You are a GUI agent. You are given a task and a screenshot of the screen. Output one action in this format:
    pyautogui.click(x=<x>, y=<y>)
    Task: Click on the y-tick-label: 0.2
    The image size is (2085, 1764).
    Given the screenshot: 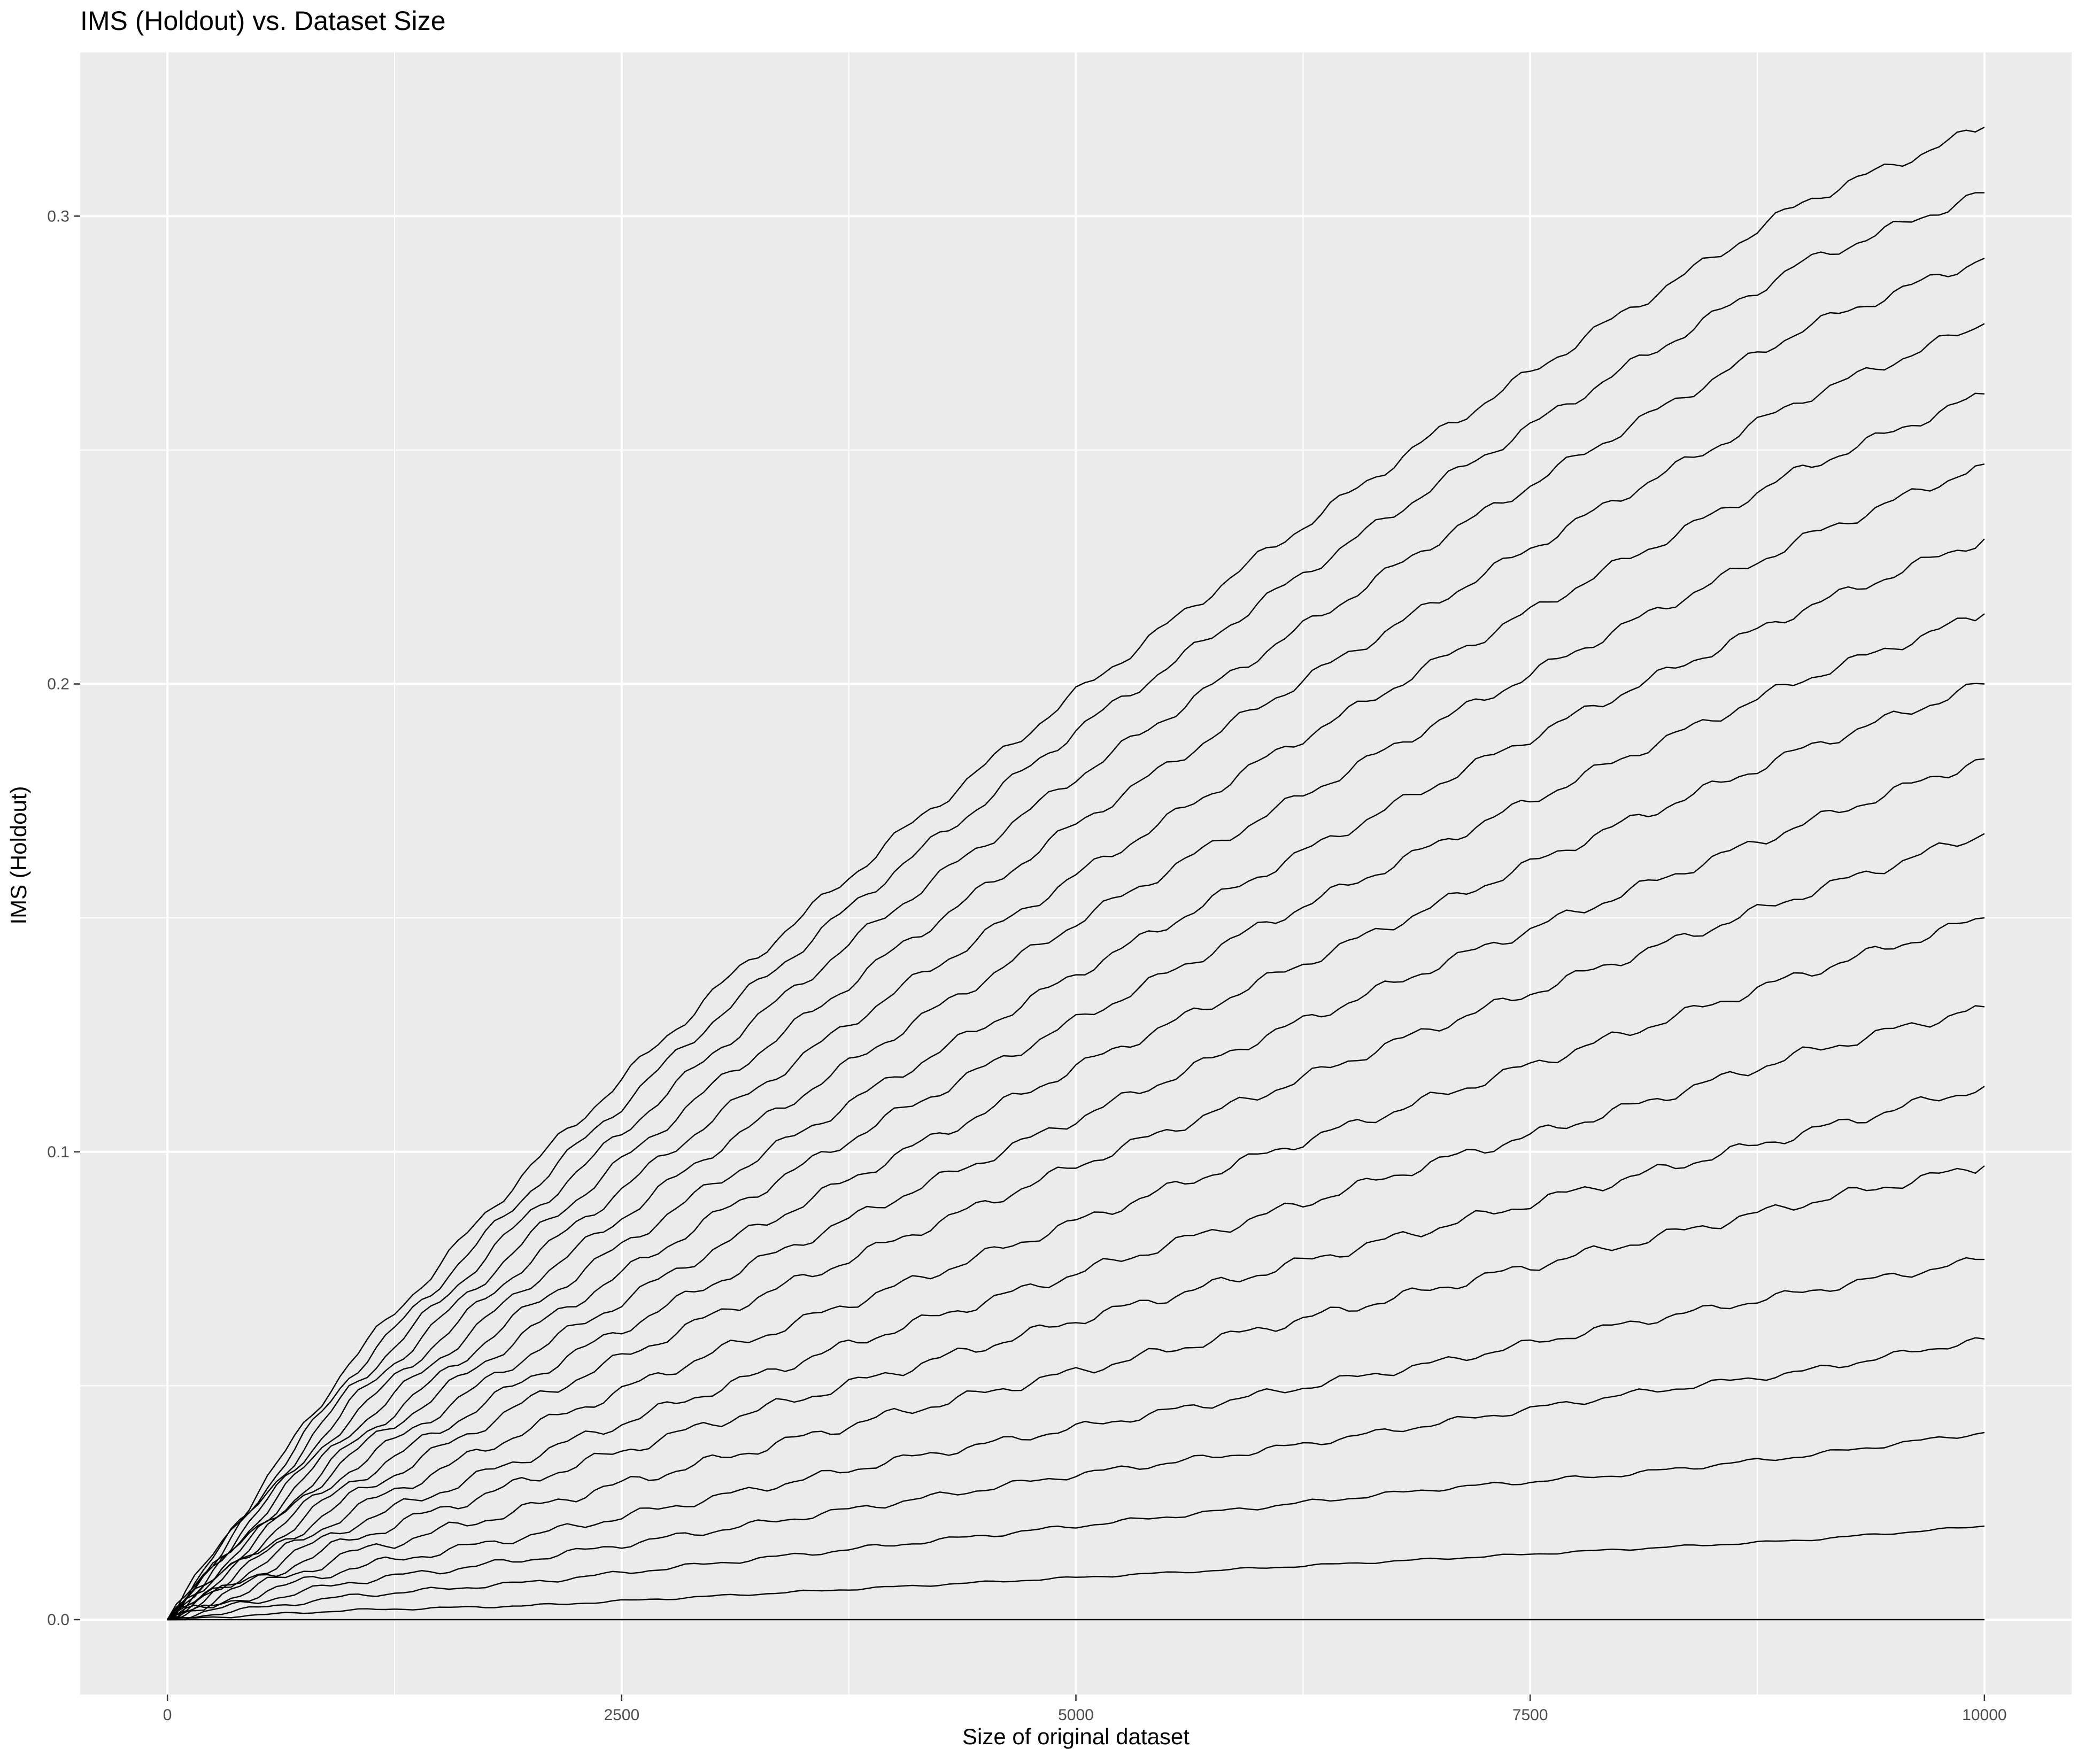 What is the action you would take?
    pyautogui.click(x=58, y=684)
    